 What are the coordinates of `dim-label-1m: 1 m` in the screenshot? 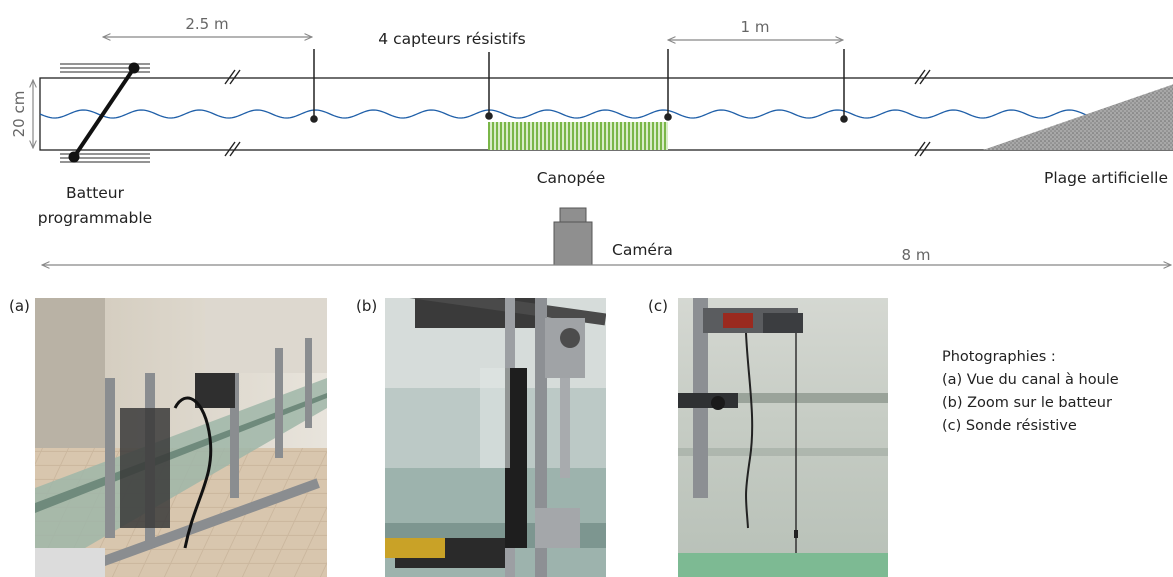 It's located at (755, 27).